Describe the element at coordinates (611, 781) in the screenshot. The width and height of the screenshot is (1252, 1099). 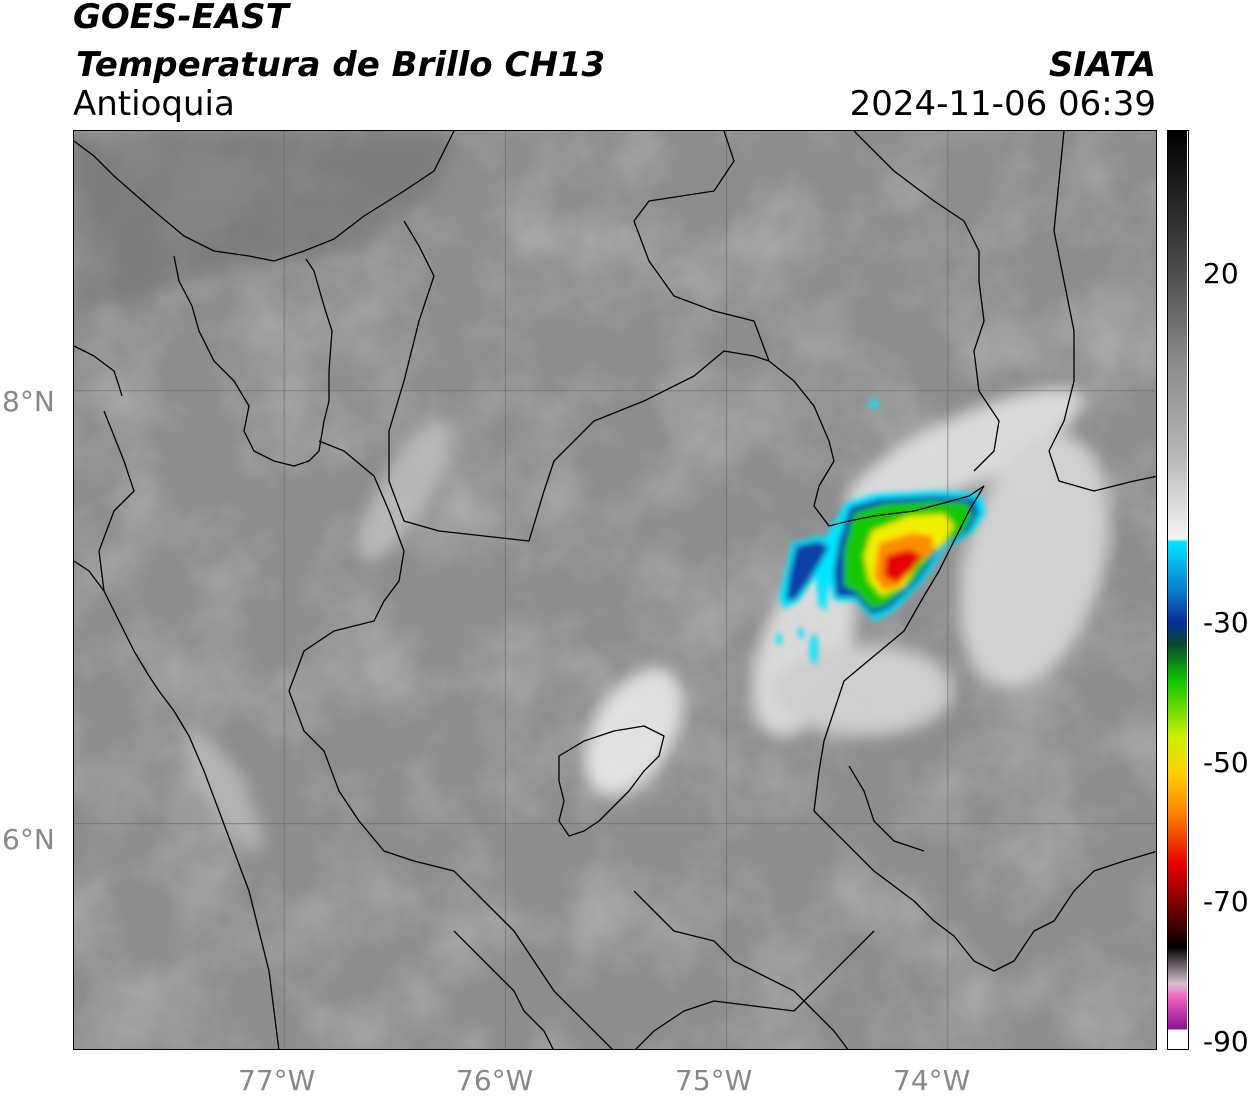
I see `medellin-area` at that location.